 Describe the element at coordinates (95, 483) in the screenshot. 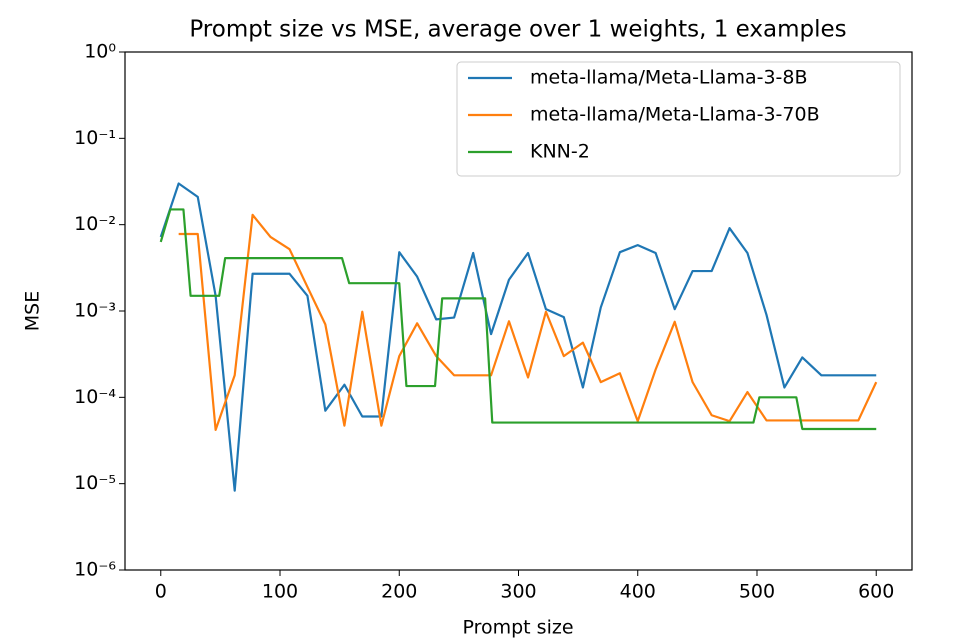

I see `y-tick-label: 10⁻⁵` at that location.